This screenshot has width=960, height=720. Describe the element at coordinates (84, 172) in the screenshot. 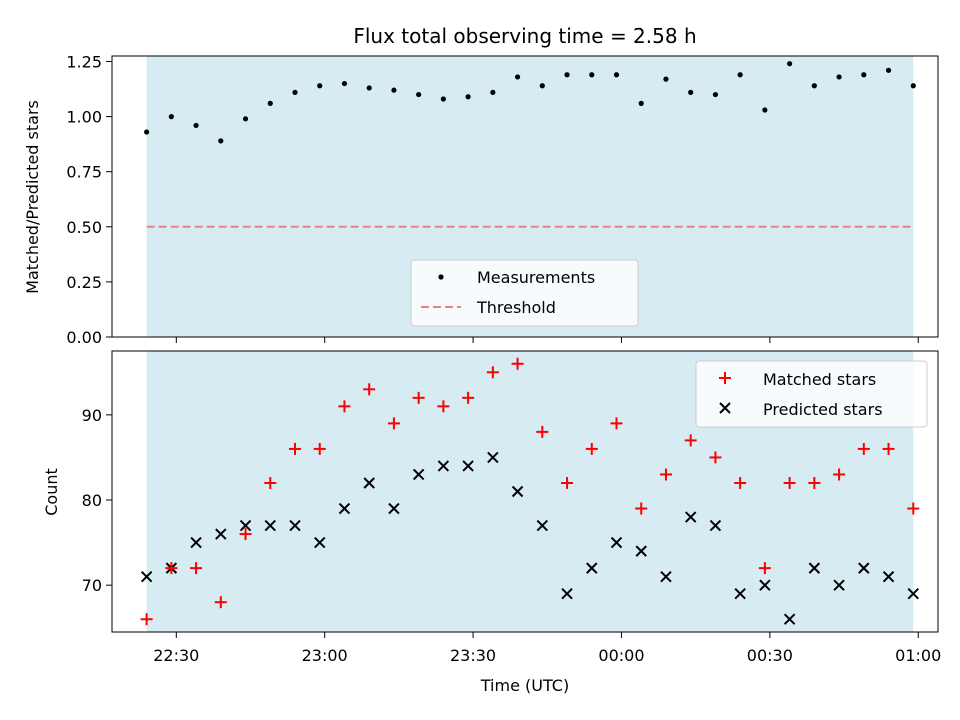

I see `y-tick-label: 0.75` at that location.